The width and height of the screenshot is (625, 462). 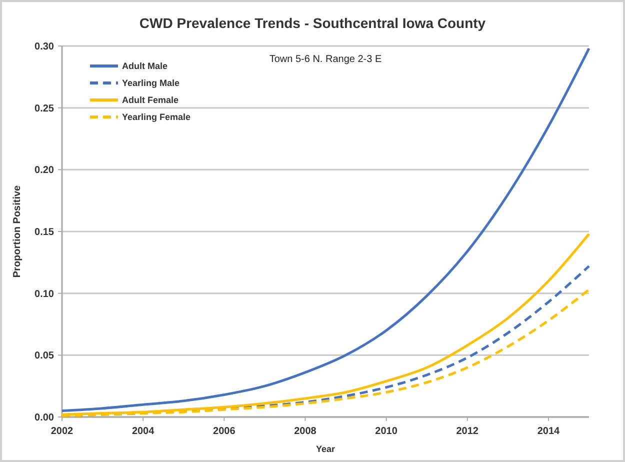 I want to click on legend-label: Adult Male, so click(x=145, y=66).